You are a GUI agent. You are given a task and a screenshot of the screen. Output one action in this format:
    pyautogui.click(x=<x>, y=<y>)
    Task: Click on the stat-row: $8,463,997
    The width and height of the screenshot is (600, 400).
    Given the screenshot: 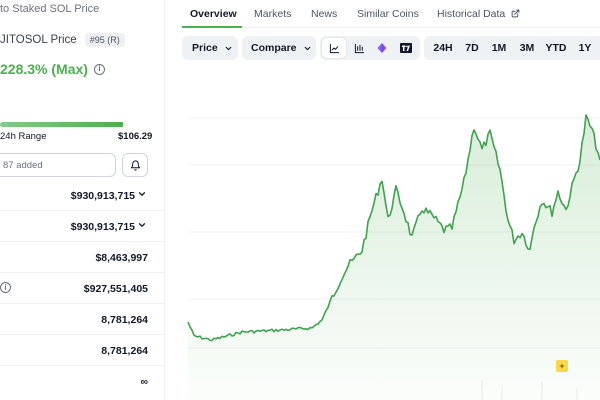 What is the action you would take?
    pyautogui.click(x=82, y=257)
    